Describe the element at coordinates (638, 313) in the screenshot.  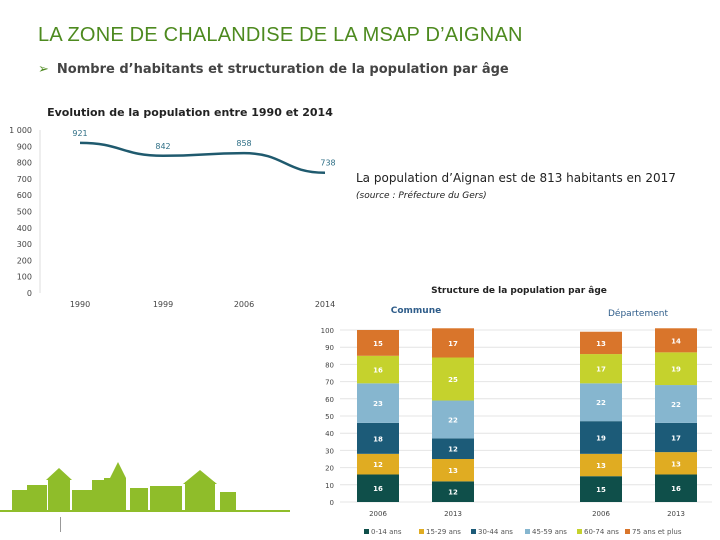
I see `group-label: Département` at that location.